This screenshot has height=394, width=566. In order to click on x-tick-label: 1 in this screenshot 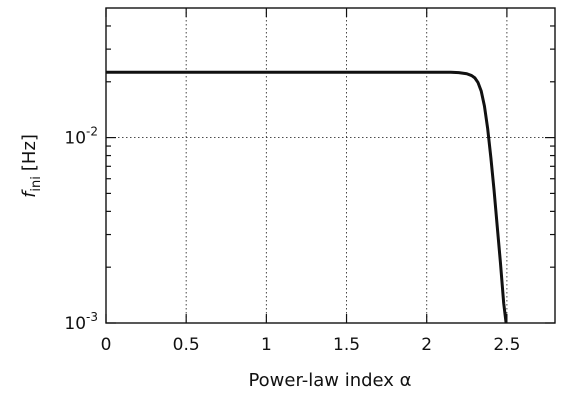, I will do `click(266, 345)`.